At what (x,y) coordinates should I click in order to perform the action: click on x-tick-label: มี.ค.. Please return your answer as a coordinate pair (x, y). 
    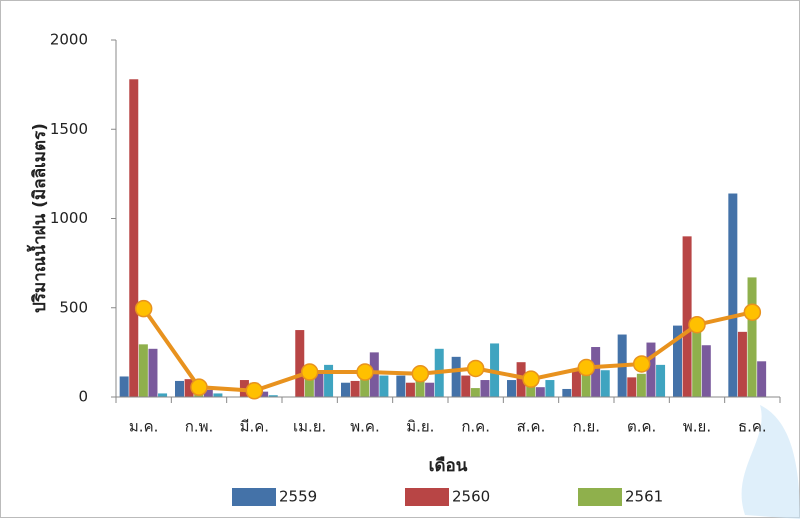
    Looking at the image, I should click on (254, 427).